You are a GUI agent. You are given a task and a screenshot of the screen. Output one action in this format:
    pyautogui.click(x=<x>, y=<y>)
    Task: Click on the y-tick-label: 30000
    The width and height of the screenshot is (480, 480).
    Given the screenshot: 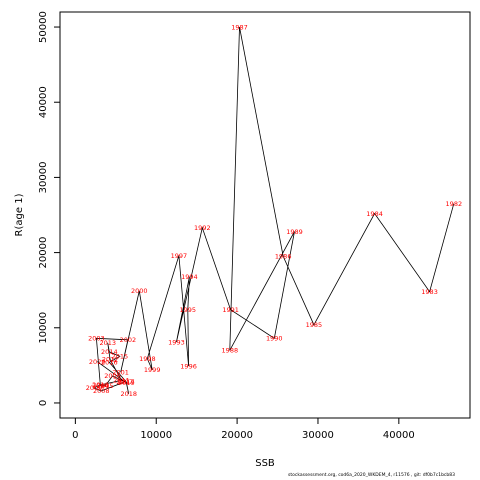 What is the action you would take?
    pyautogui.click(x=43, y=178)
    